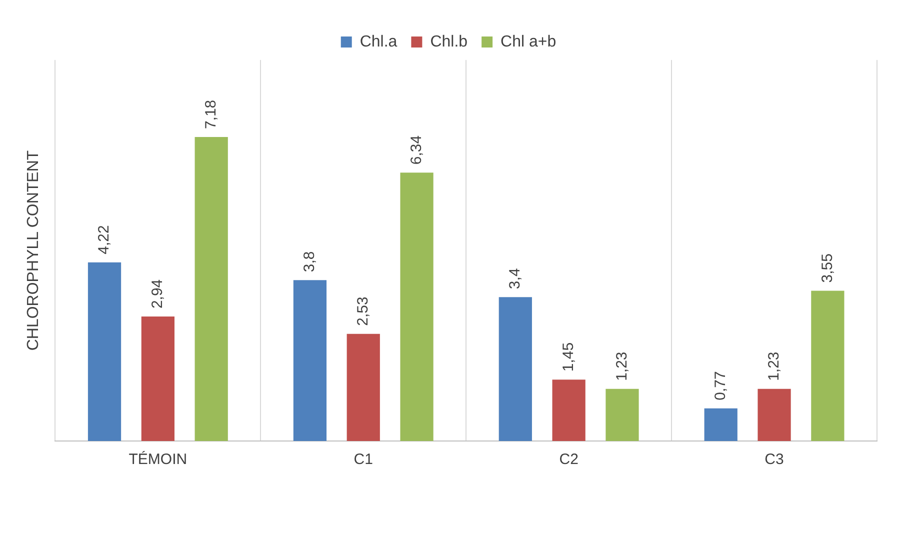  What do you see at coordinates (416, 150) in the screenshot?
I see `data-label: 6,34` at bounding box center [416, 150].